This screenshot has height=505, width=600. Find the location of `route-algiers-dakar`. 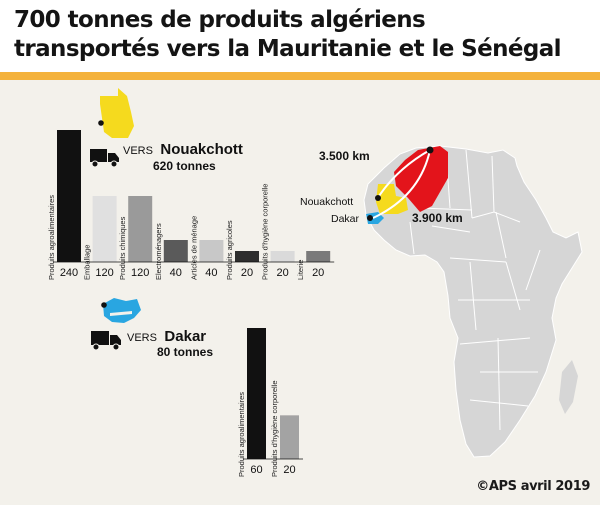

route-algiers-dakar is located at coordinates (401, 184).